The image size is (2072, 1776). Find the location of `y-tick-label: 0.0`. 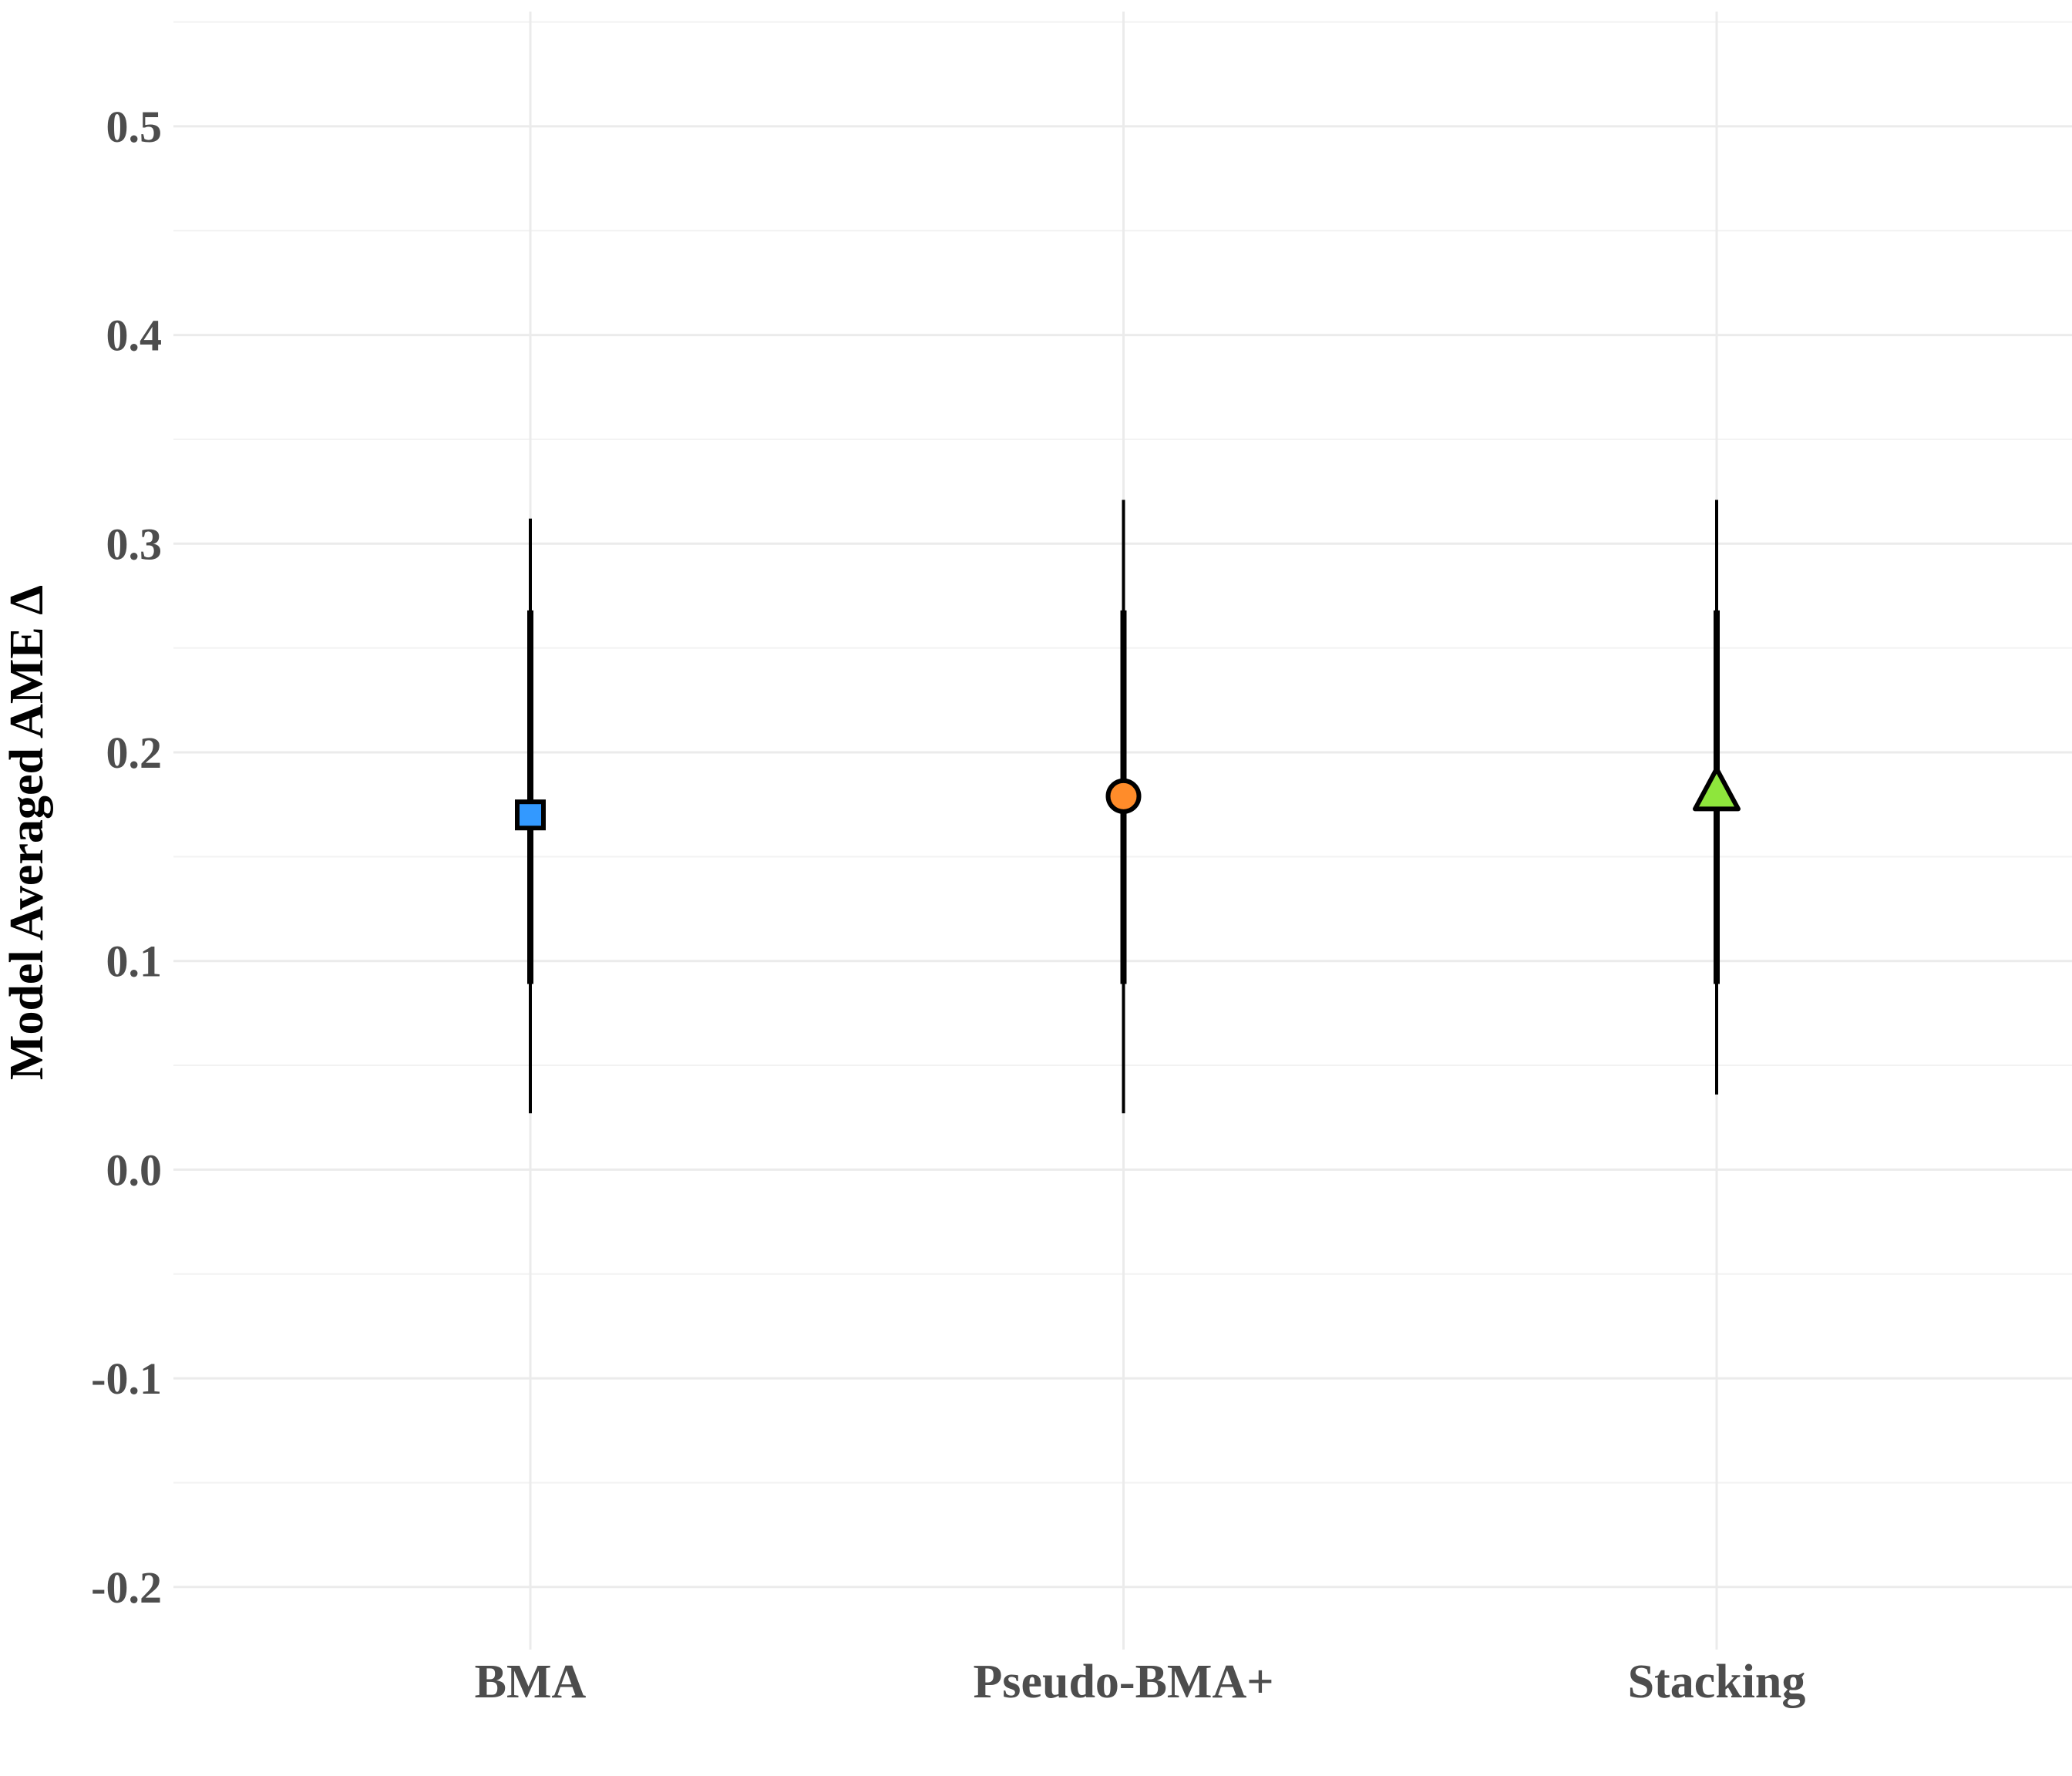

y-tick-label: 0.0 is located at coordinates (134, 1170).